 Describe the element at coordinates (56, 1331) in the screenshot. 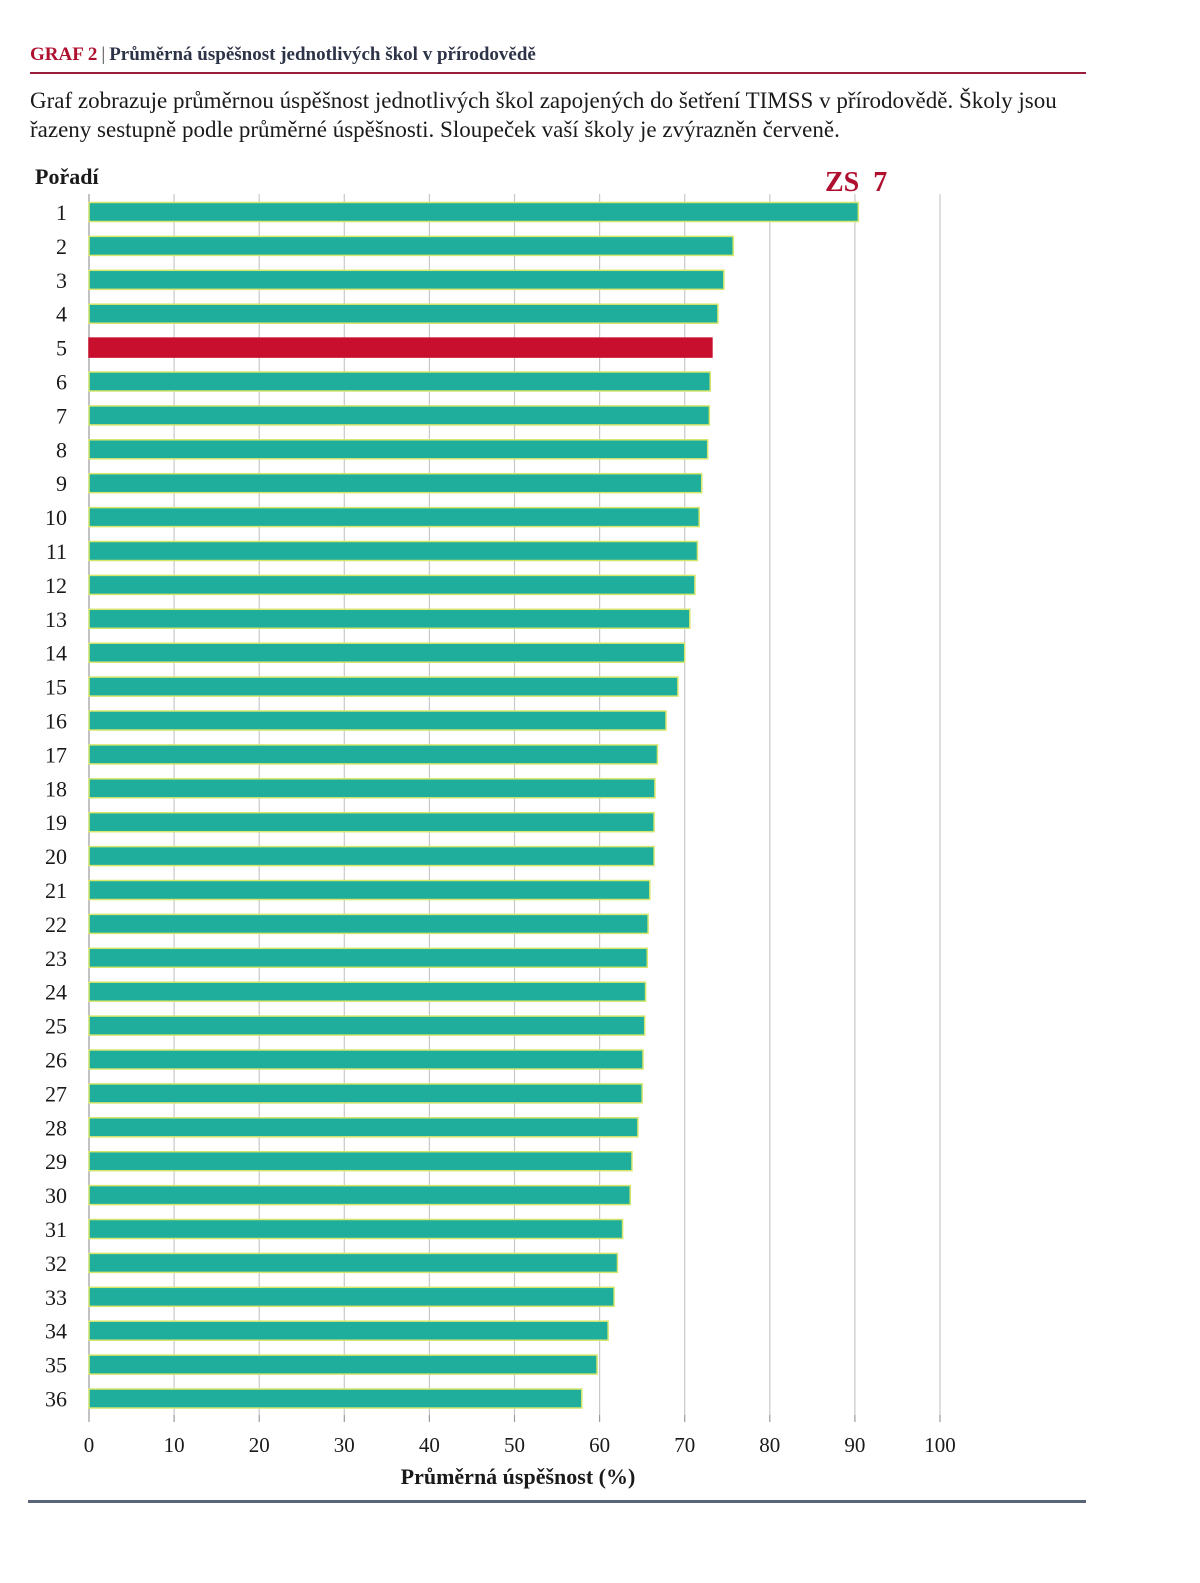

I see `category-label: 34` at that location.